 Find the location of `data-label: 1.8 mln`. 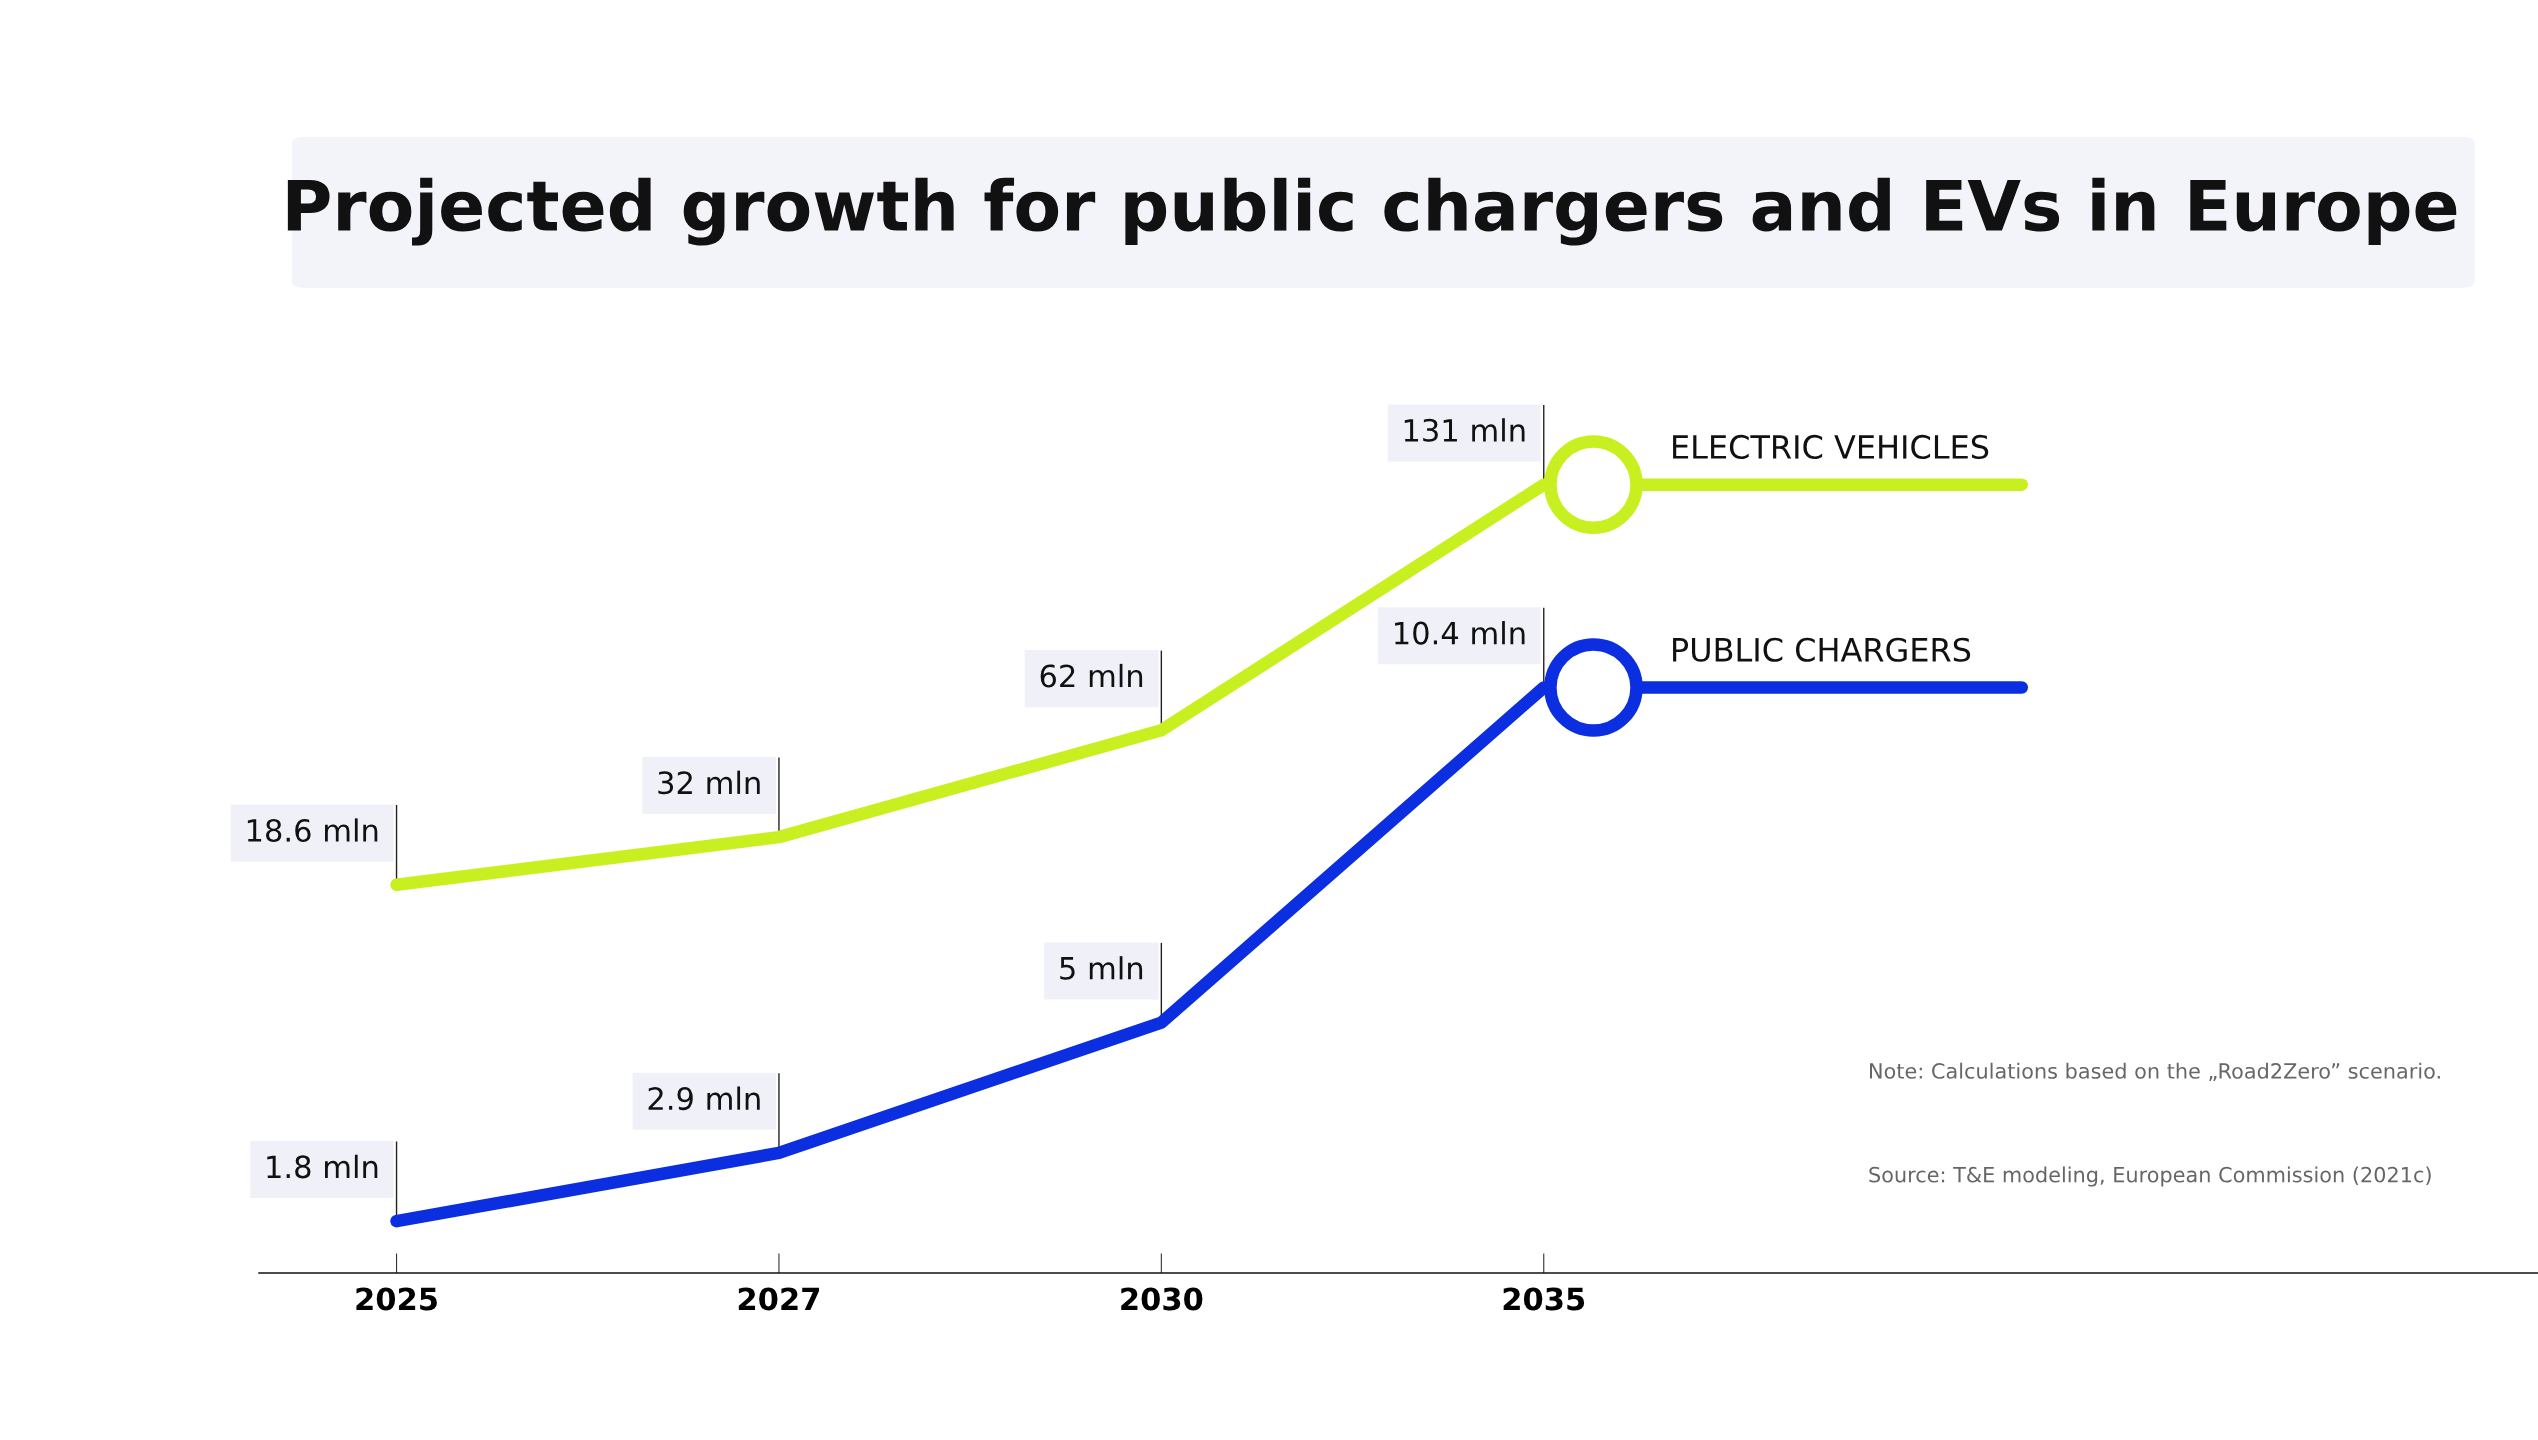

data-label: 1.8 mln is located at coordinates (322, 1166).